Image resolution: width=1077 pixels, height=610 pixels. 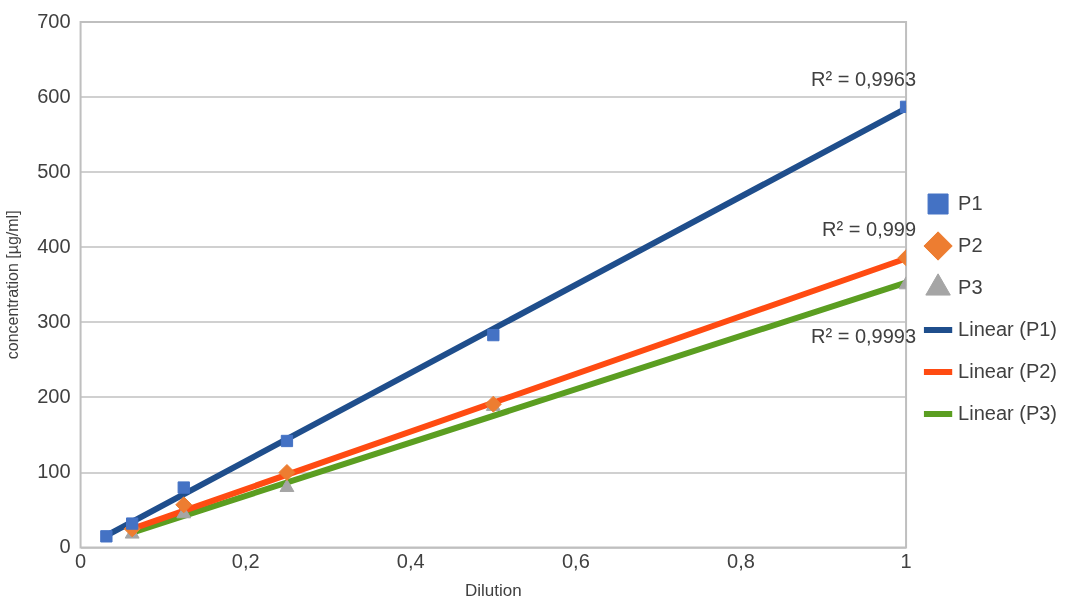 I want to click on legend-label: P3, so click(x=970, y=286).